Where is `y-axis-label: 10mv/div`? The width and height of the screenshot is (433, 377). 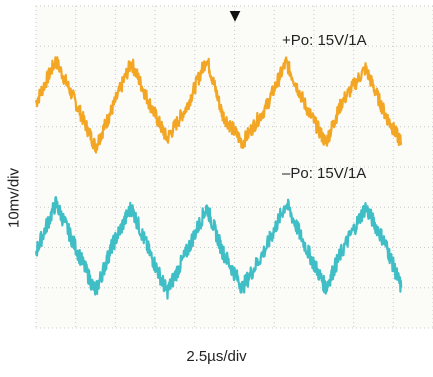 y-axis-label: 10mv/div is located at coordinates (14, 198).